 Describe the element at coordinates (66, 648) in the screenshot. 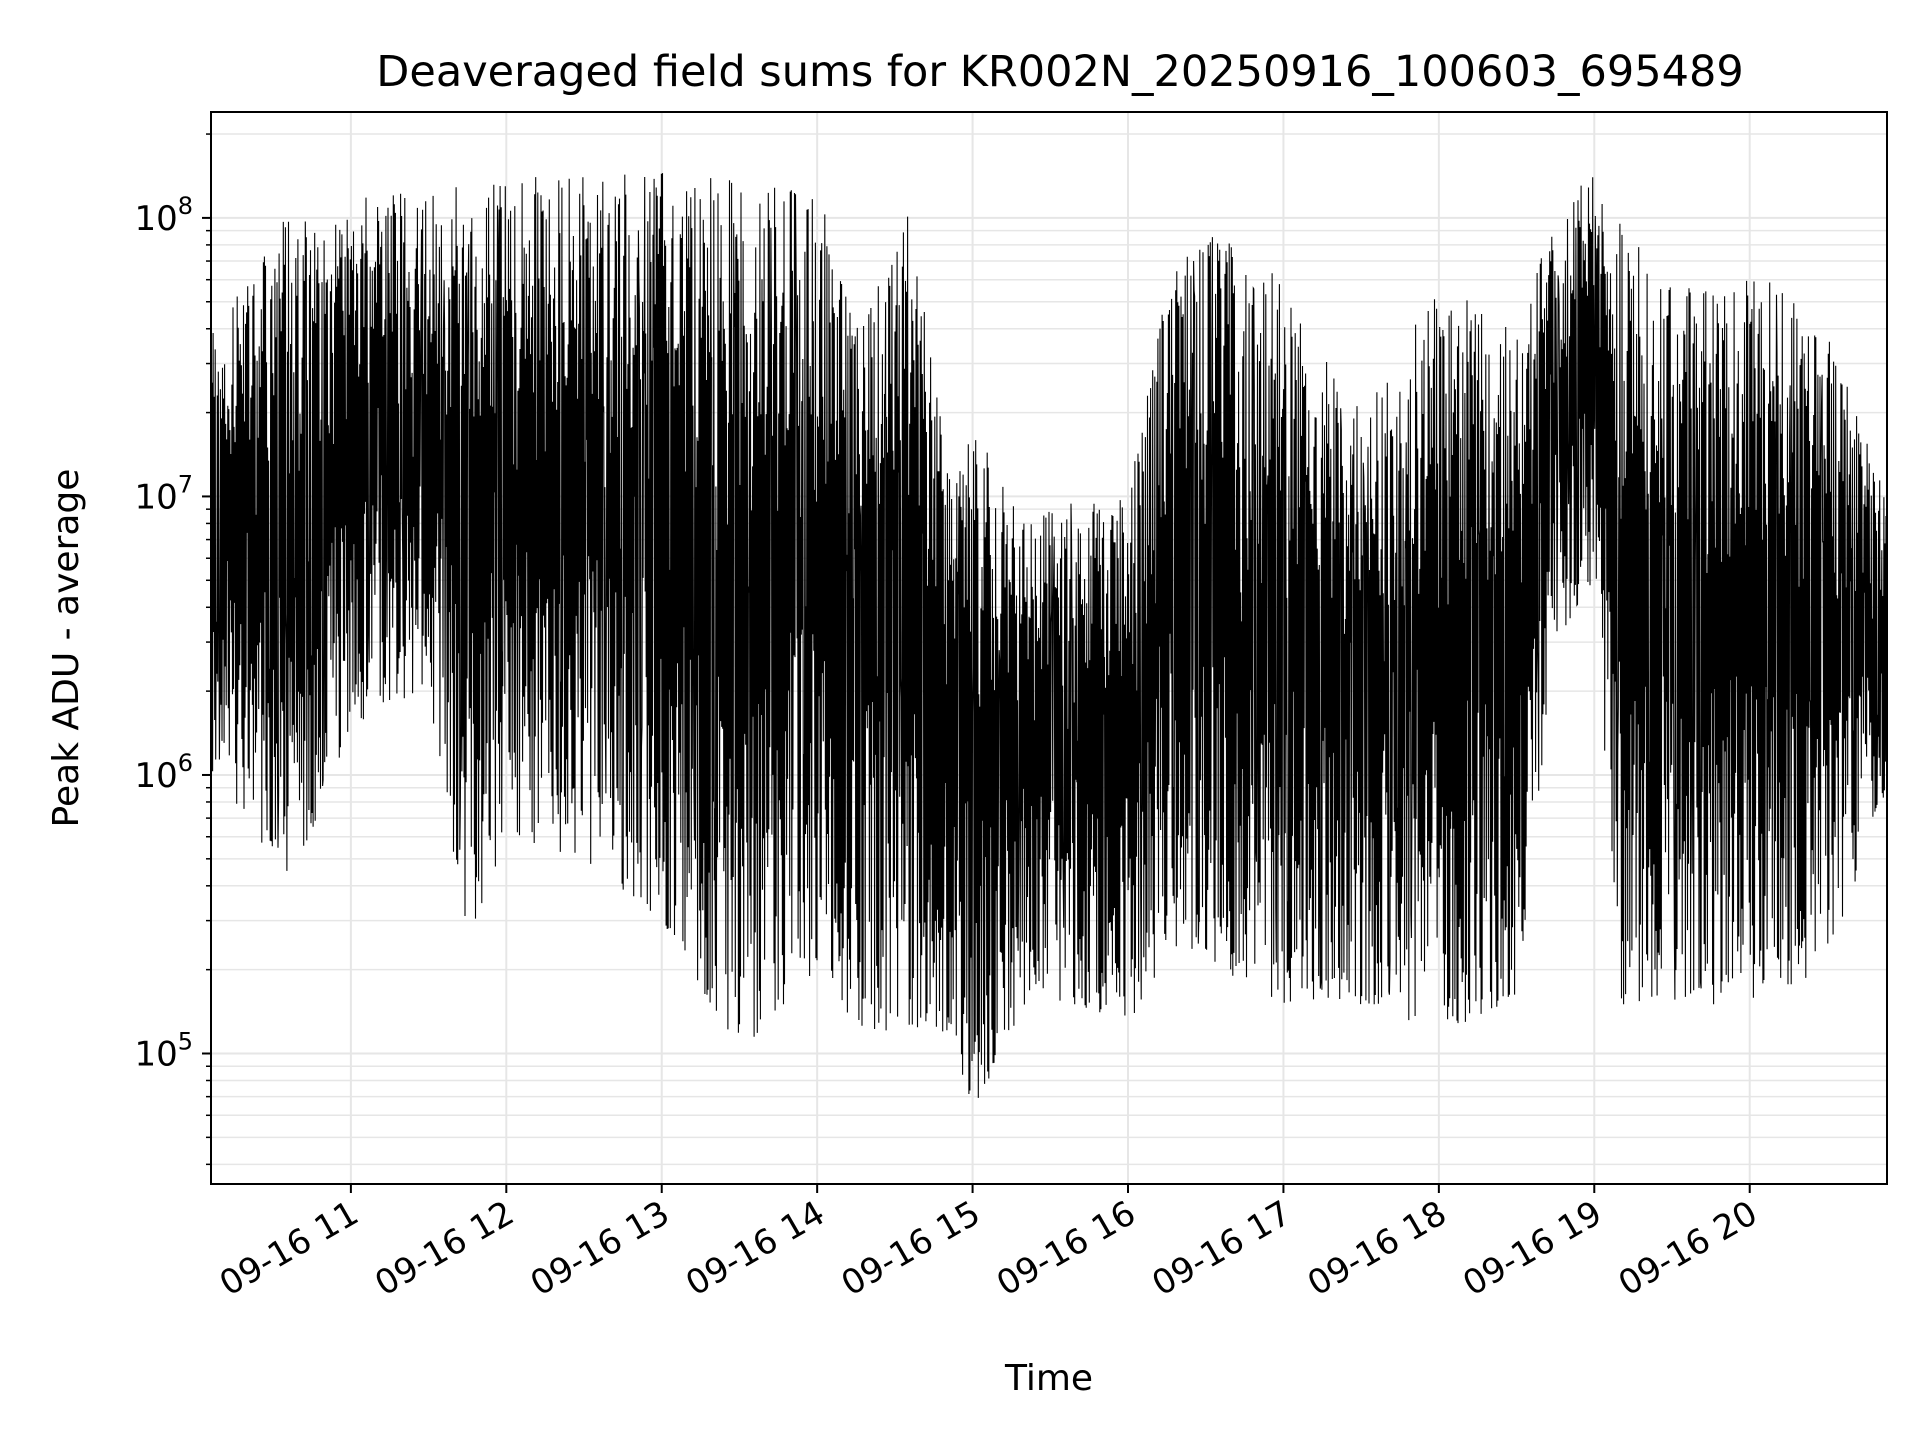

I see `y-axis-label: Peak ADU - average` at that location.